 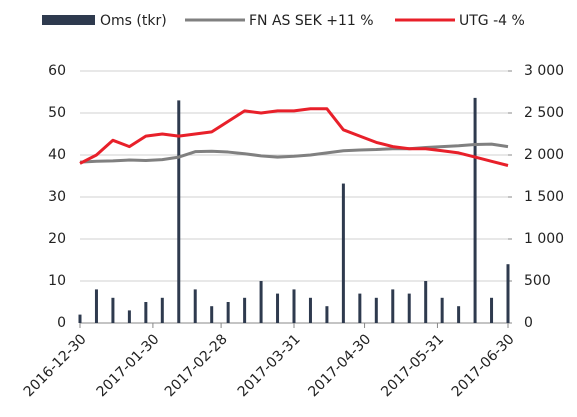 What do you see at coordinates (61, 323) in the screenshot?
I see `y-tick-label: 0` at bounding box center [61, 323].